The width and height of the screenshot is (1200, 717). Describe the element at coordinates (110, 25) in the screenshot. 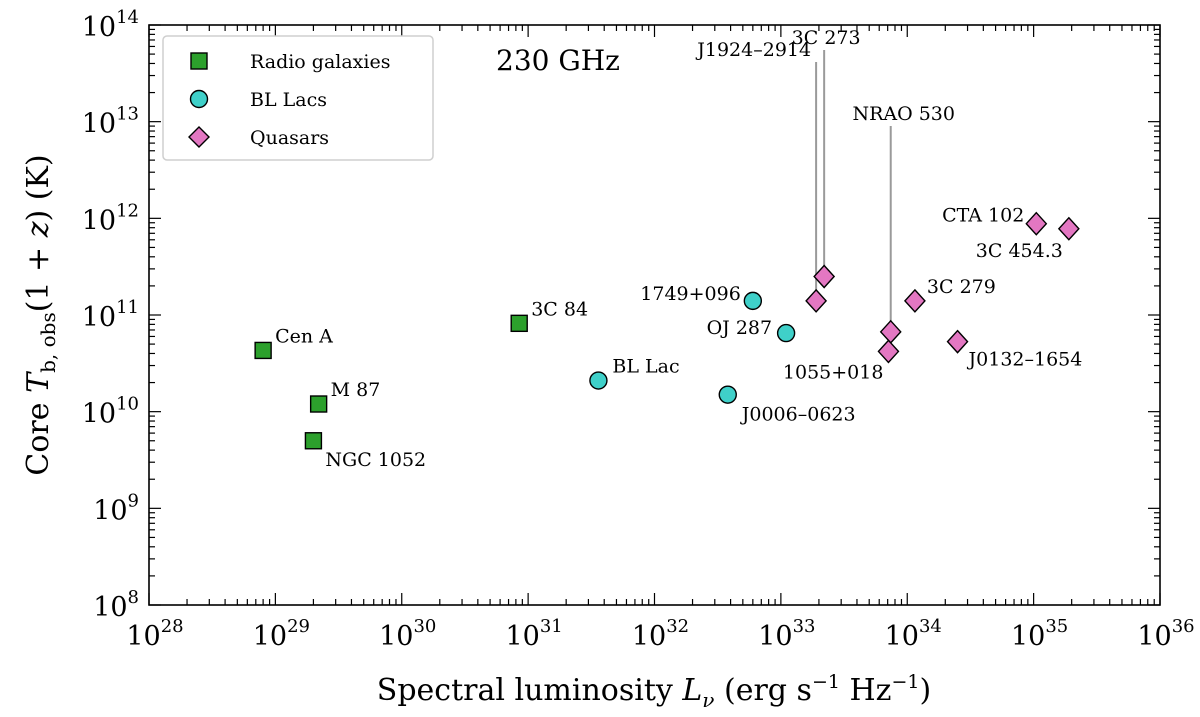

I see `y-tick-label: 10¹⁴` at that location.